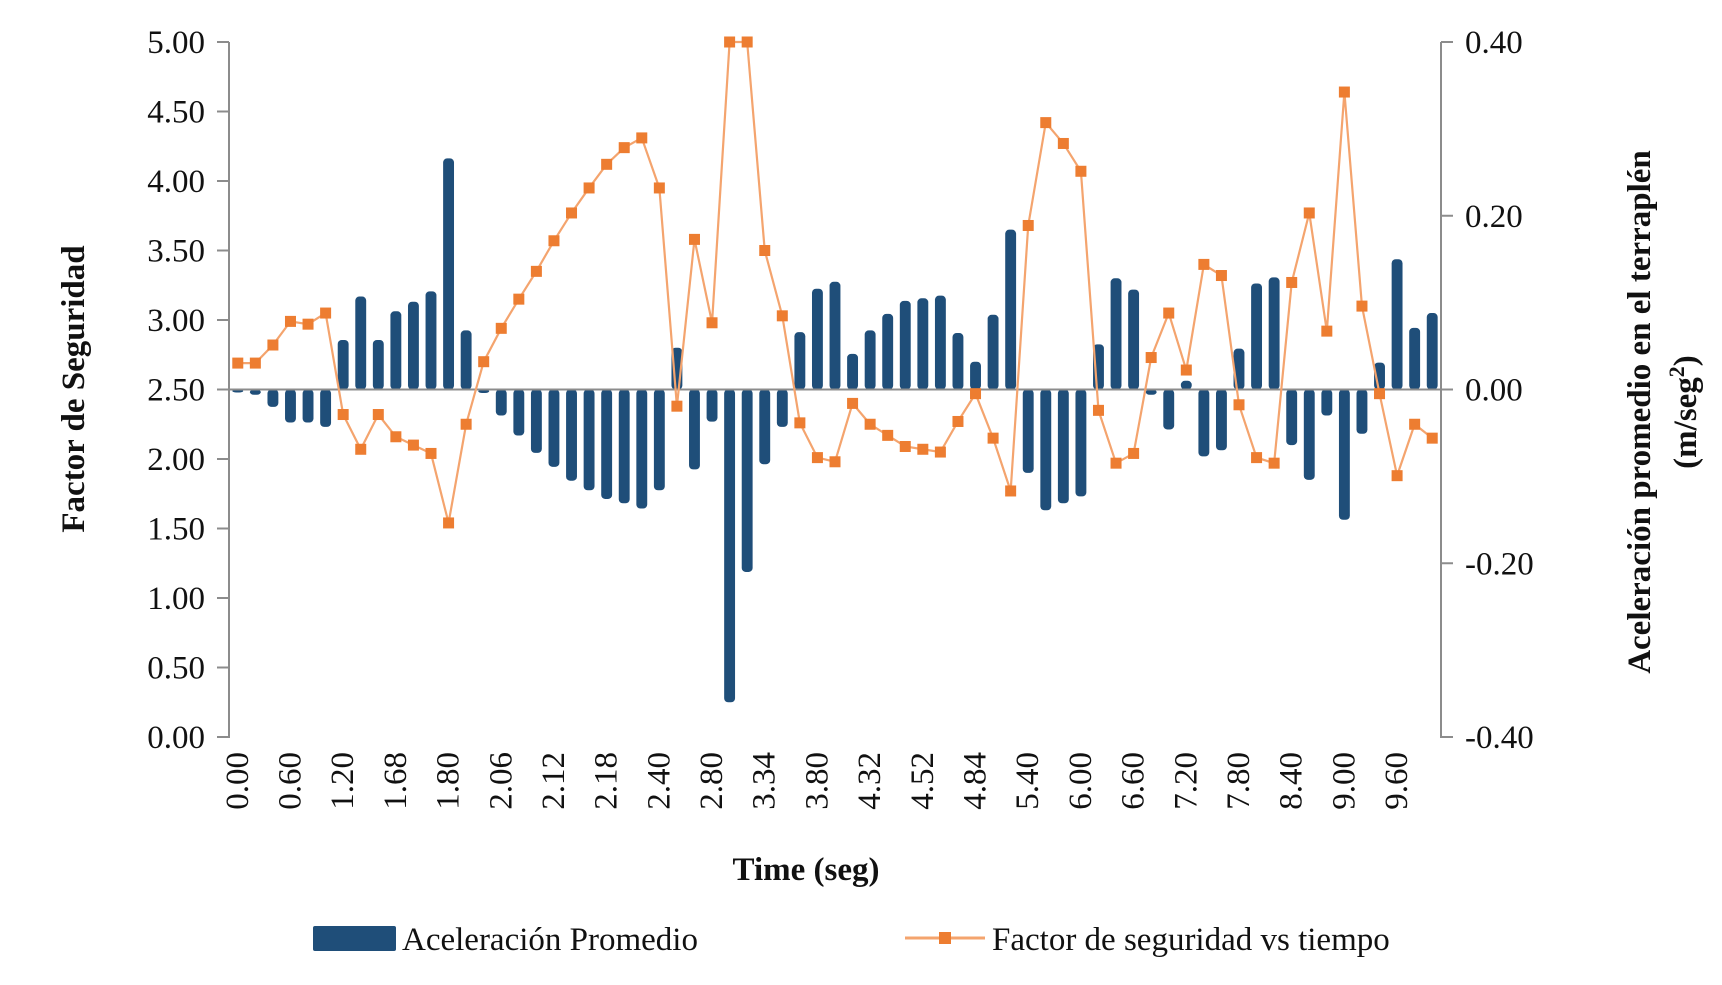 This screenshot has width=1722, height=985. Describe the element at coordinates (449, 781) in the screenshot. I see `x-axis-tick-label: 1.80` at that location.